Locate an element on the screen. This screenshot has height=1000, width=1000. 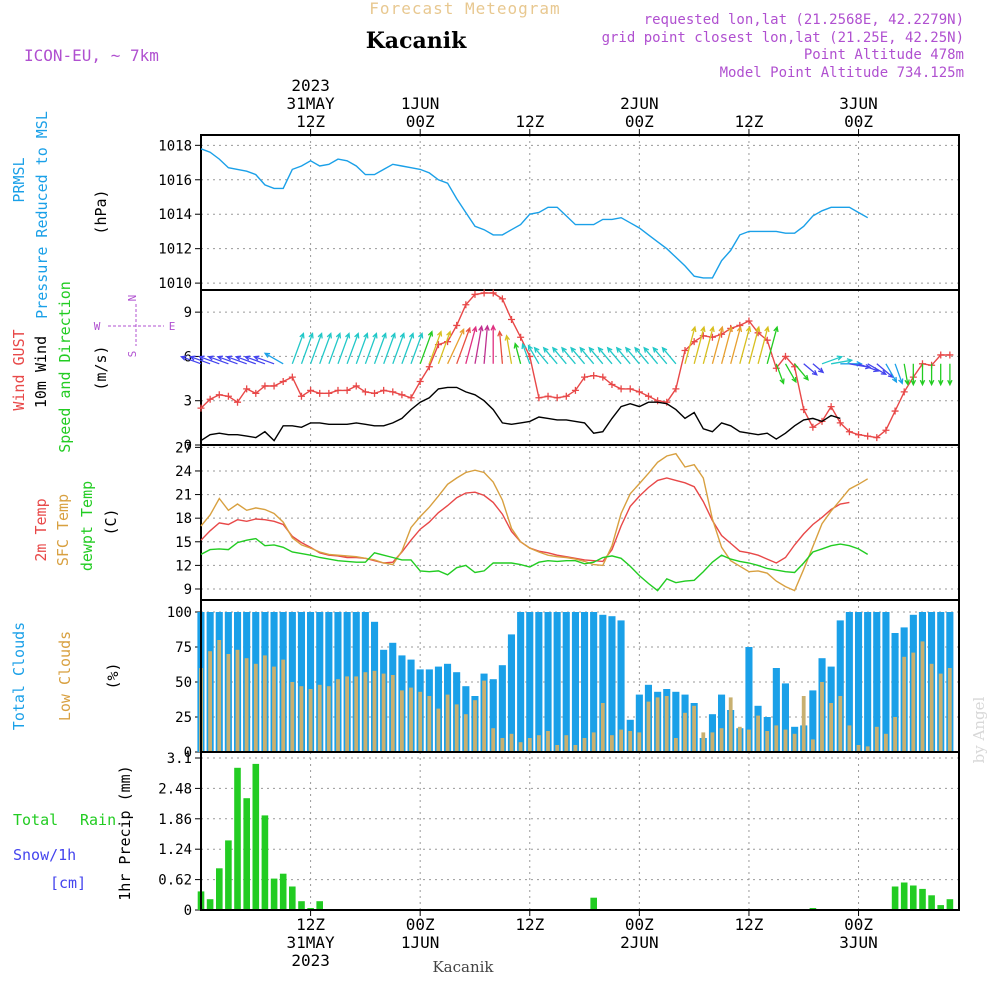
requested-coords: requested lon,lat (21.2568E, 42.2279N) is located at coordinates (804, 20).